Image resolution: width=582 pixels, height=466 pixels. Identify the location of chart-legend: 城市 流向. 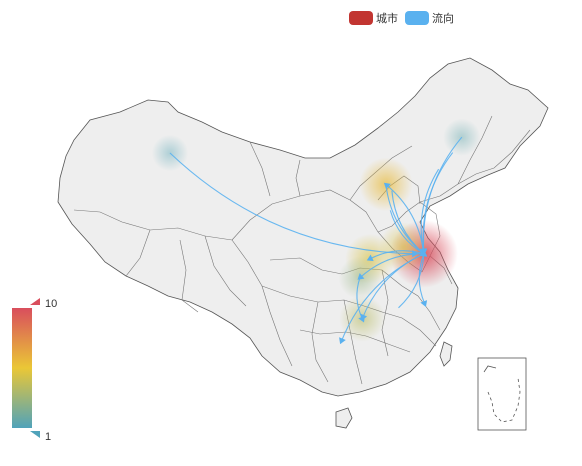
(401, 18).